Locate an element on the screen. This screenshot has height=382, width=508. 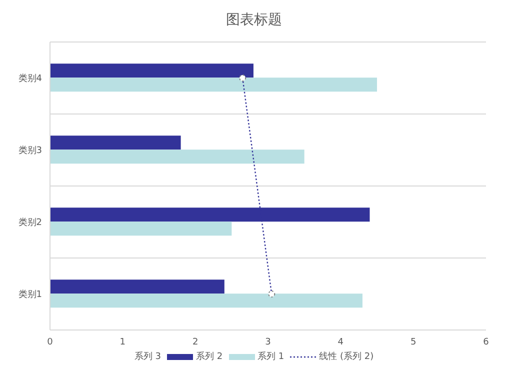
x-tick-label: 5 is located at coordinates (413, 342).